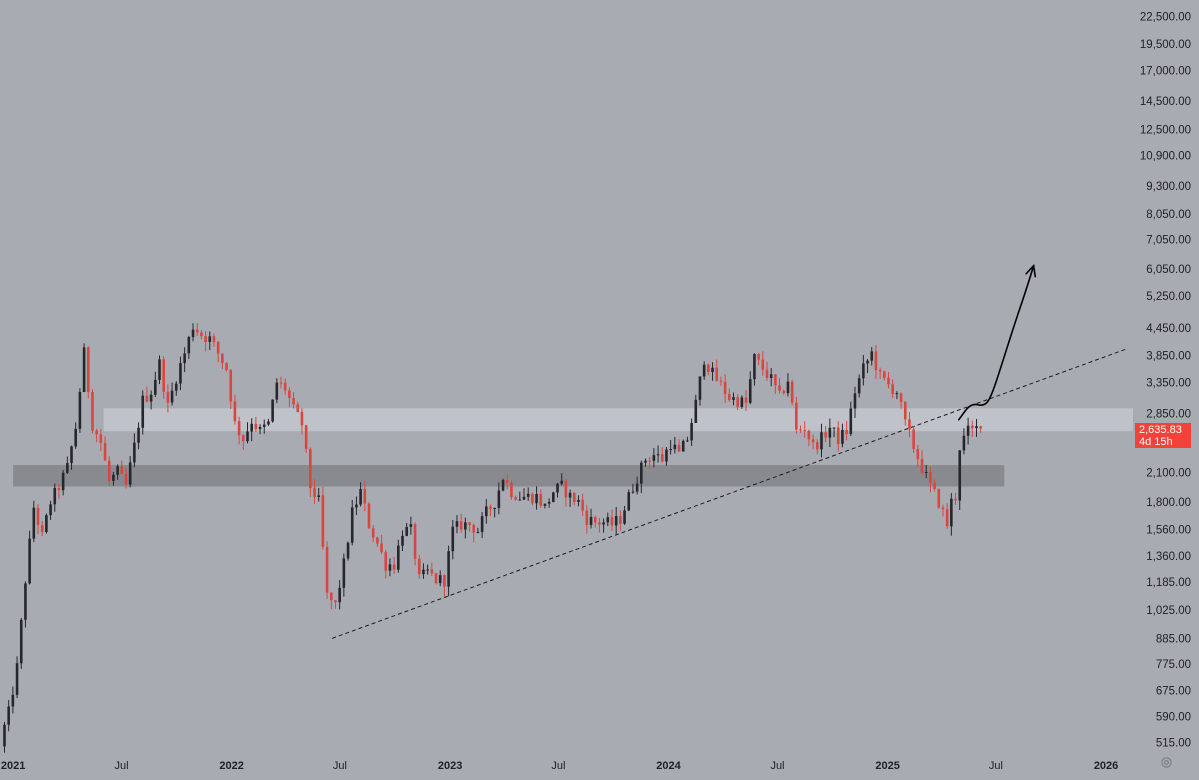 Image resolution: width=1199 pixels, height=780 pixels. Describe the element at coordinates (1165, 102) in the screenshot. I see `y-tick-label: 14,500.00` at that location.